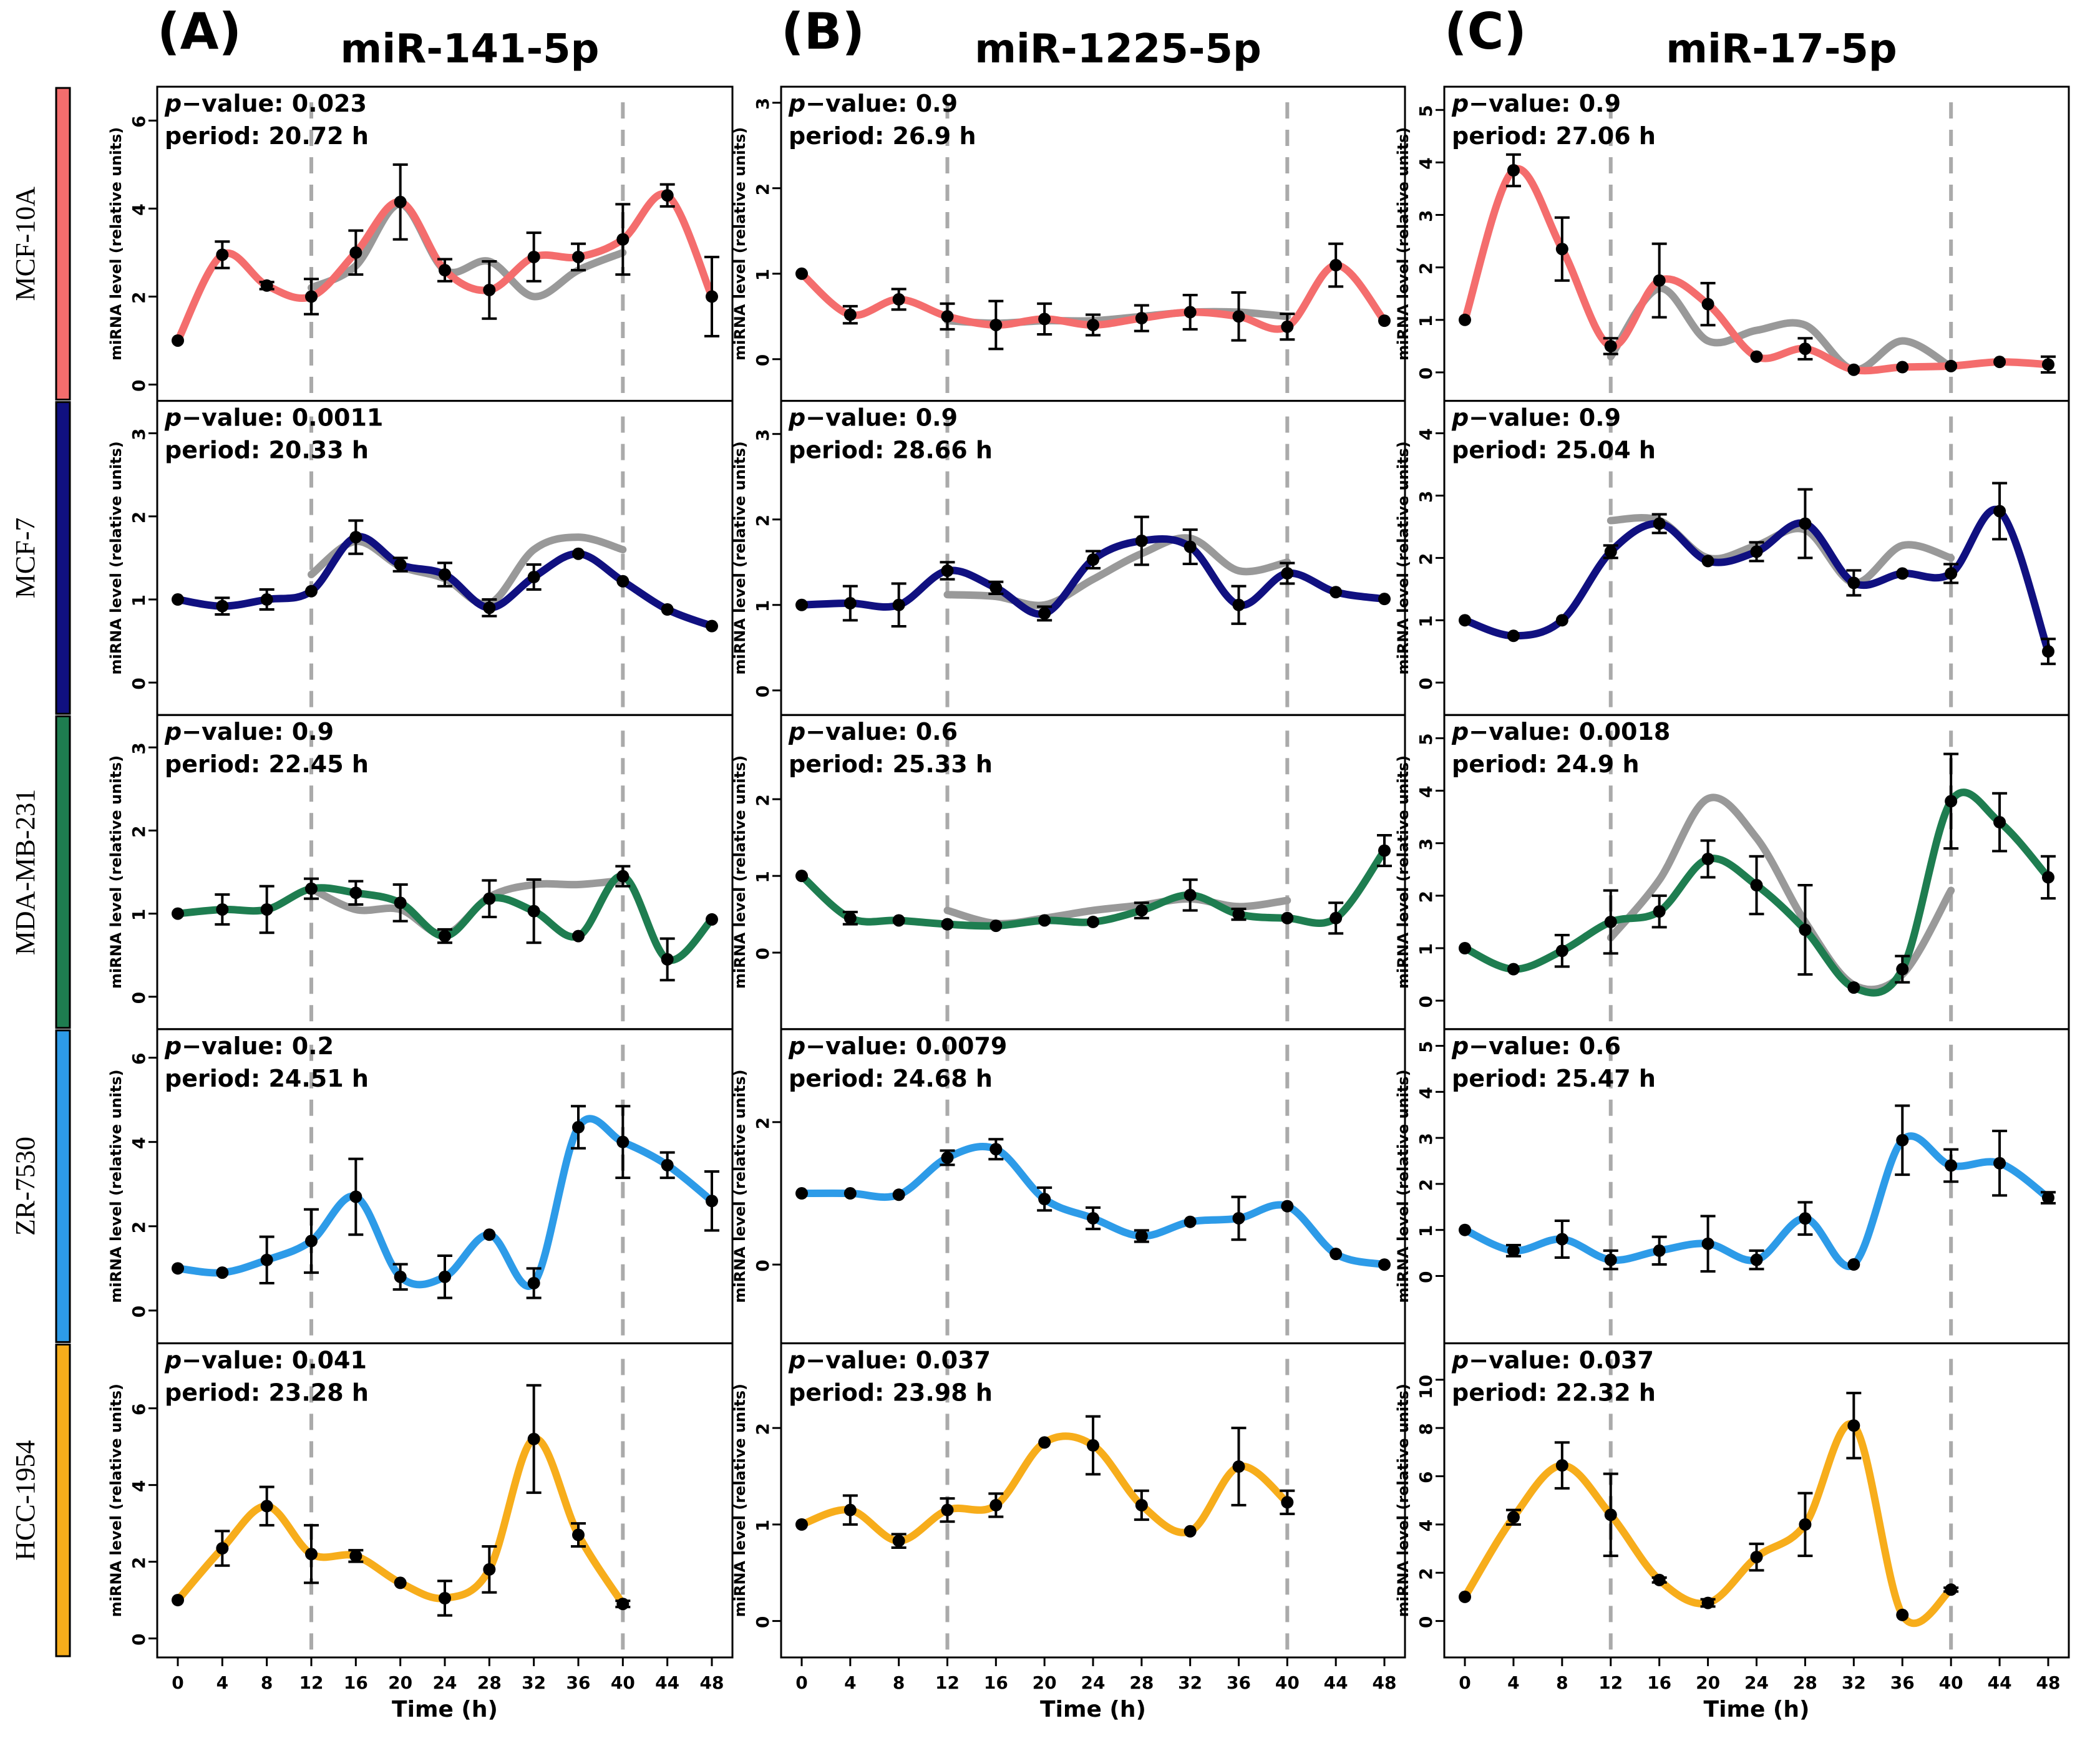 The height and width of the screenshot is (1756, 2100). Describe the element at coordinates (267, 450) in the screenshot. I see `period-annotation: period: 20.33 h` at that location.